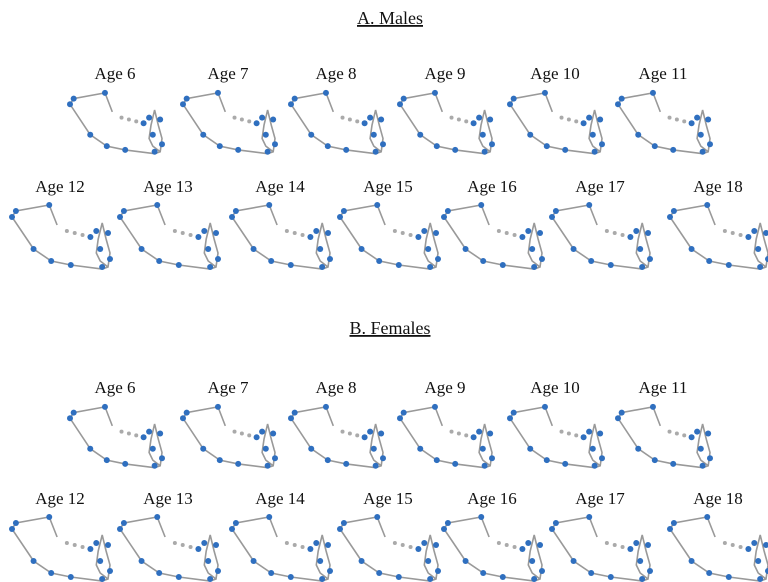  Describe the element at coordinates (116, 423) in the screenshot. I see `panel: Age 6` at that location.